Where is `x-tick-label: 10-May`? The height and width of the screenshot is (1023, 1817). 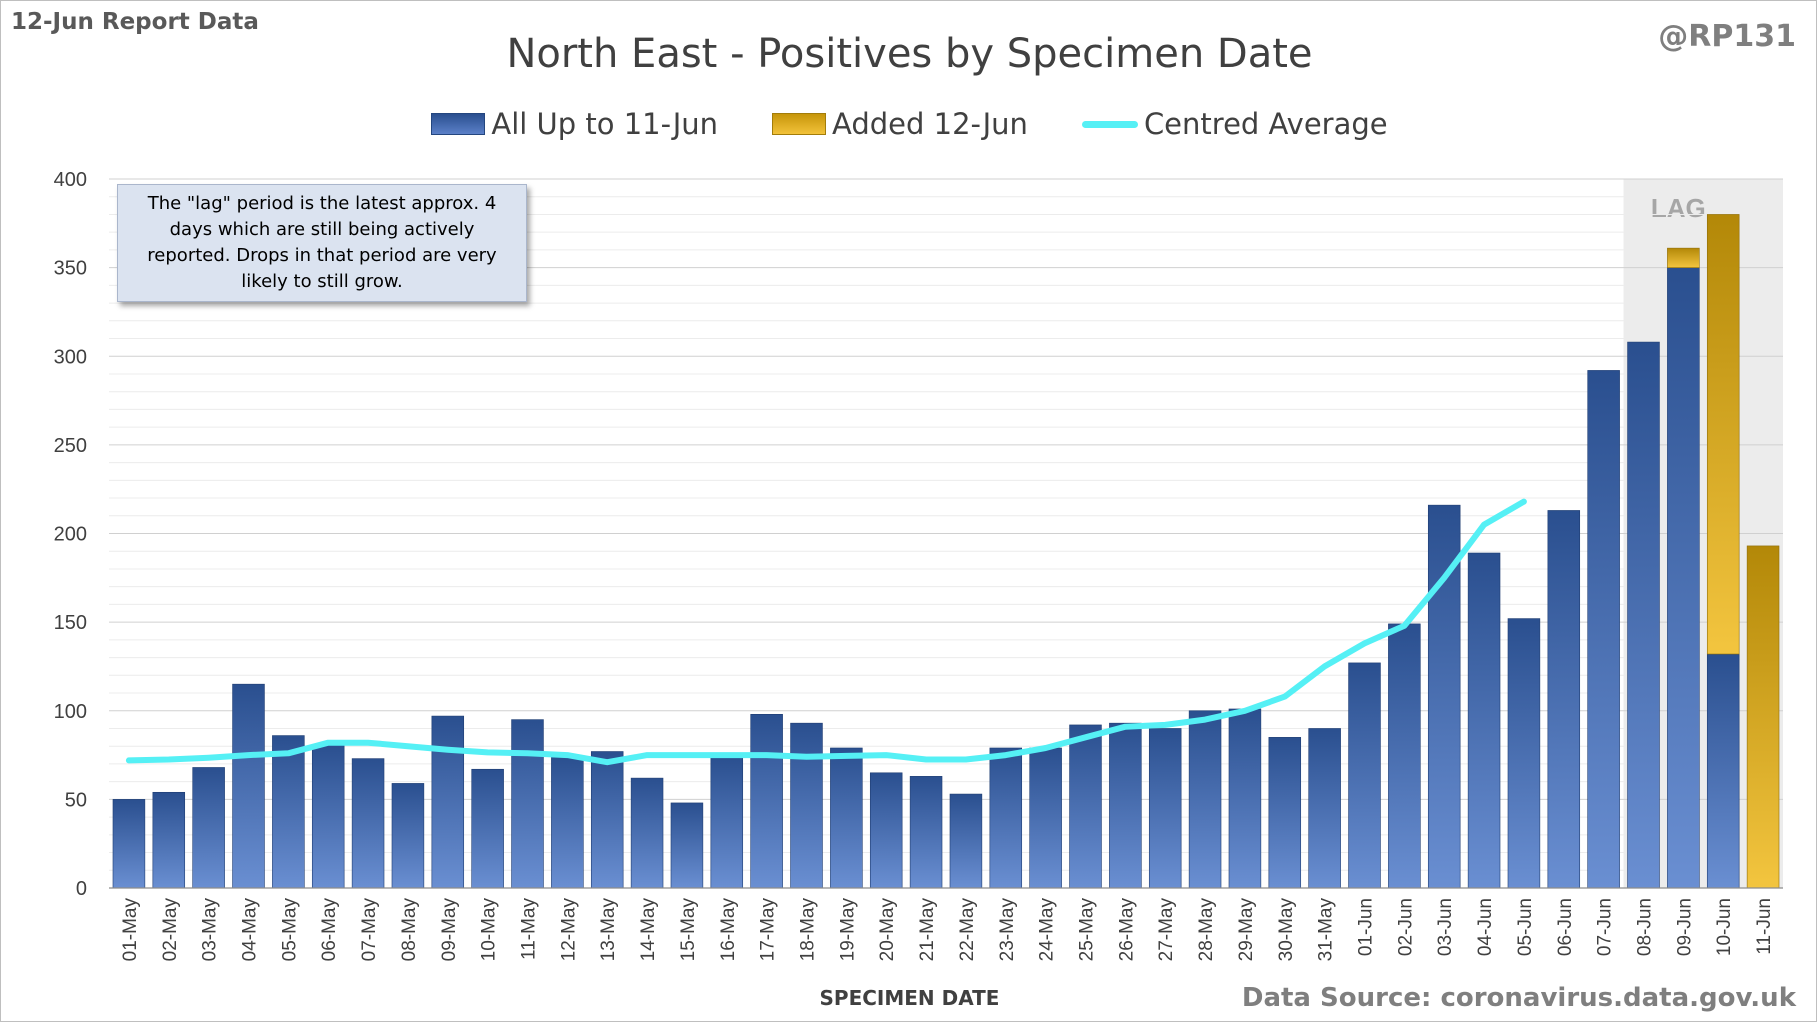
x-tick-label: 10-May is located at coordinates (489, 930).